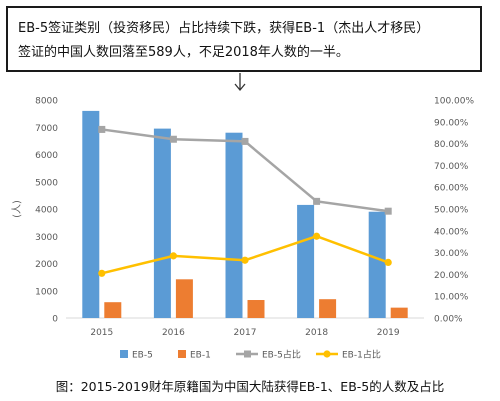  Describe the element at coordinates (224, 28) in the screenshot. I see `callout-line-1: EB-5签证类别（投资移民）占比持续下跌，获得EB-1（杰出人才移民）` at that location.